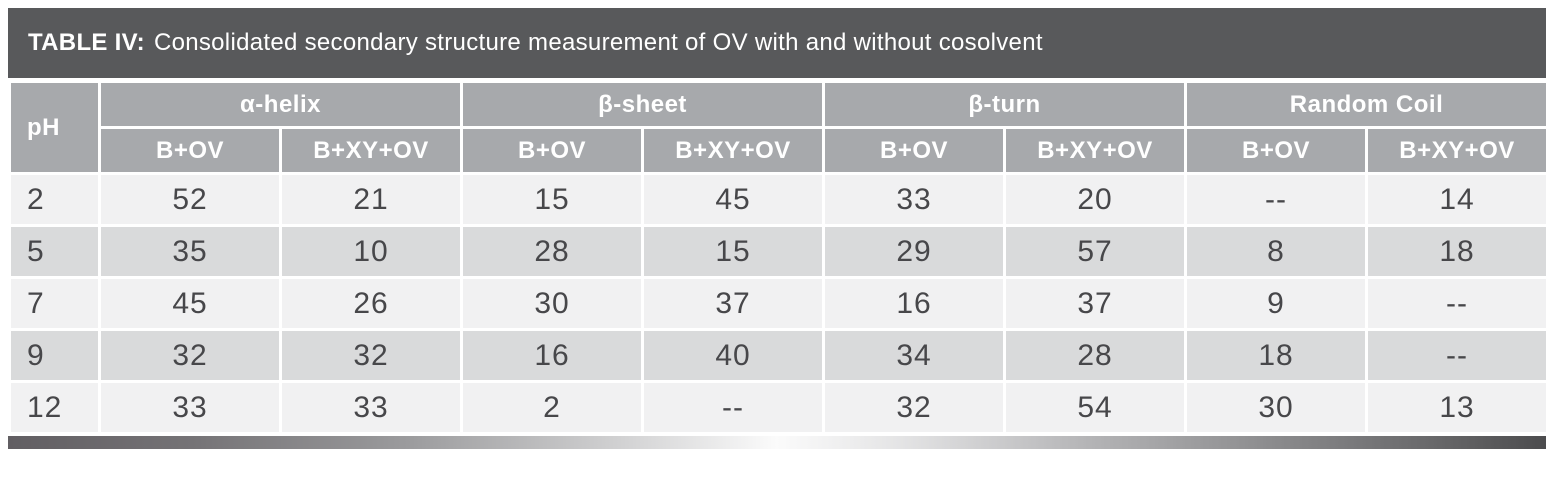  I want to click on table-row: 12 33 33 2 -- 32 54 30 13, so click(779, 407).